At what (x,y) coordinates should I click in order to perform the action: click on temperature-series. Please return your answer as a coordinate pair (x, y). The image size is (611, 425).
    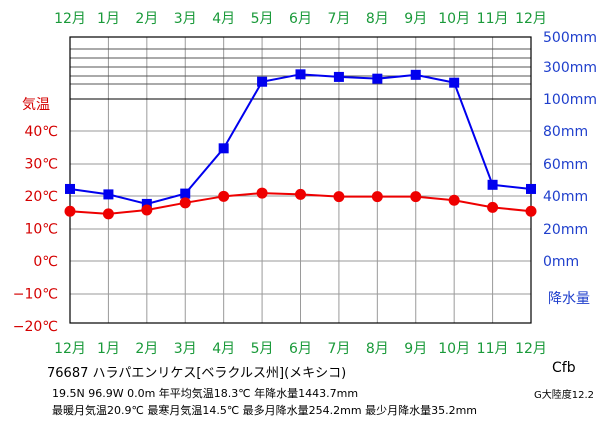
    Looking at the image, I should click on (300, 203).